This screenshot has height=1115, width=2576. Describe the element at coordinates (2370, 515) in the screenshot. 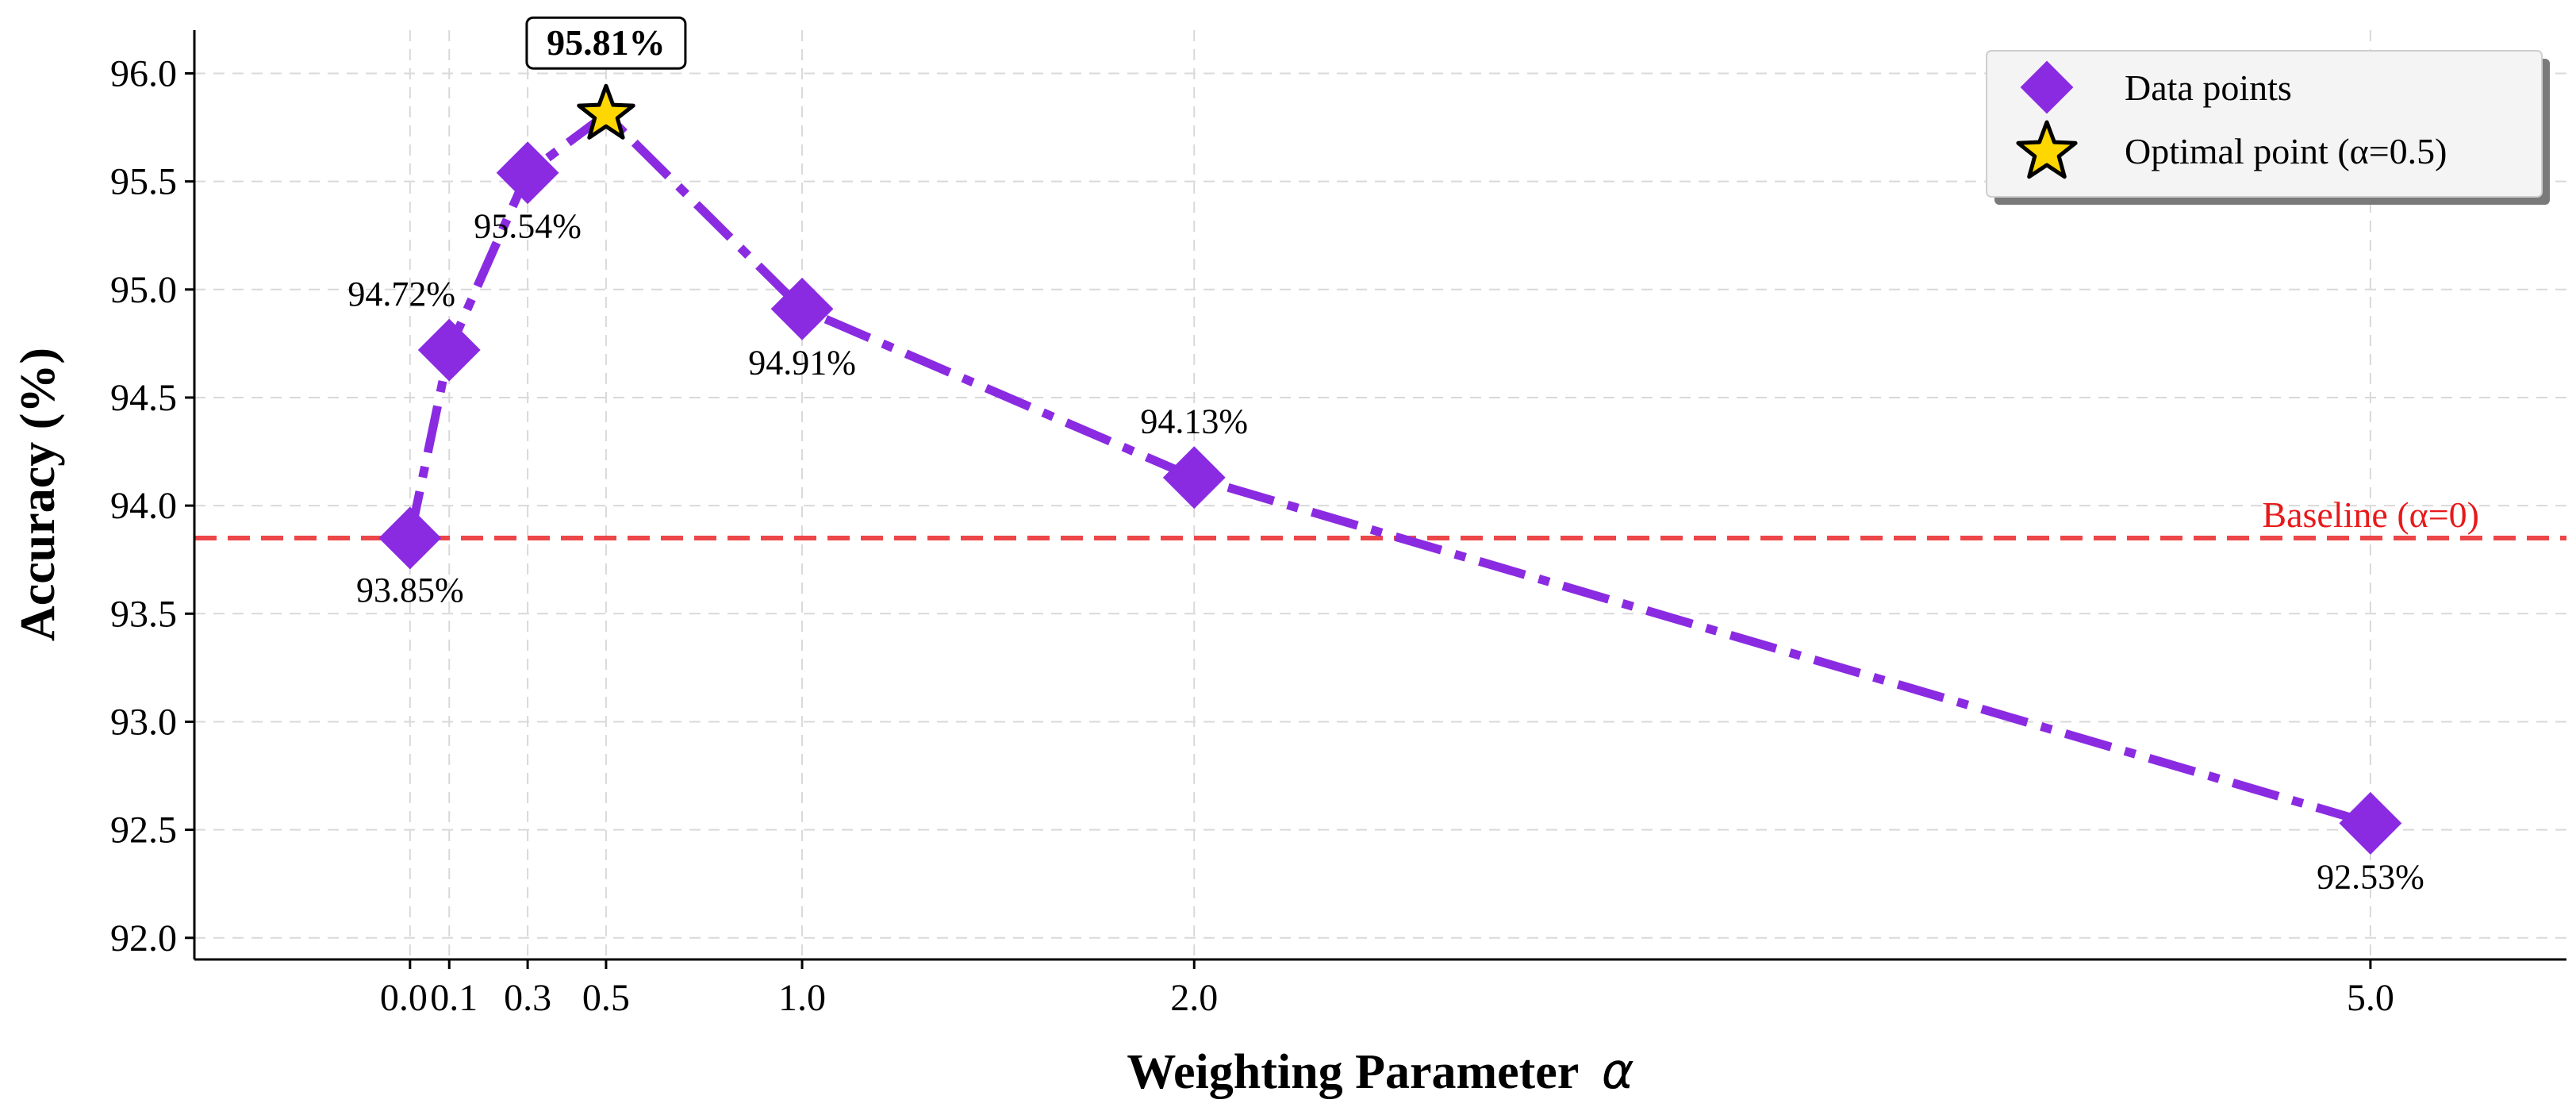

I see `baseline-label: Baseline (α=0)` at that location.